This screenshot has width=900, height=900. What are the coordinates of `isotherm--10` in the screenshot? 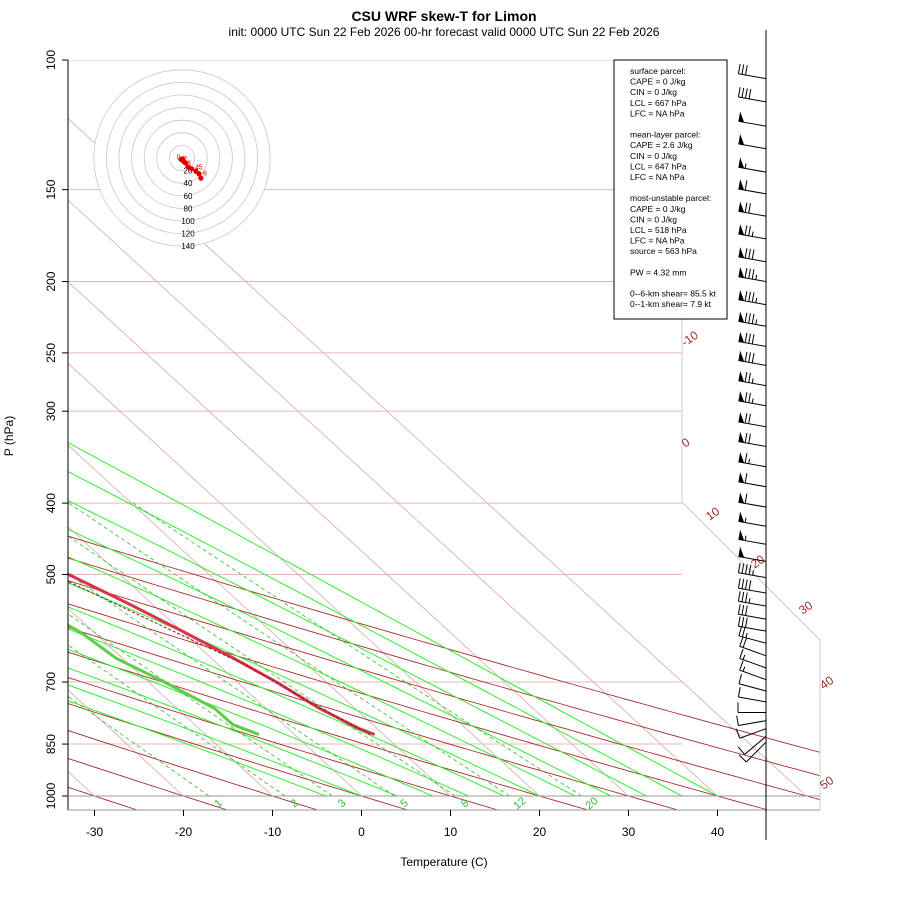 It's located at (170, 702).